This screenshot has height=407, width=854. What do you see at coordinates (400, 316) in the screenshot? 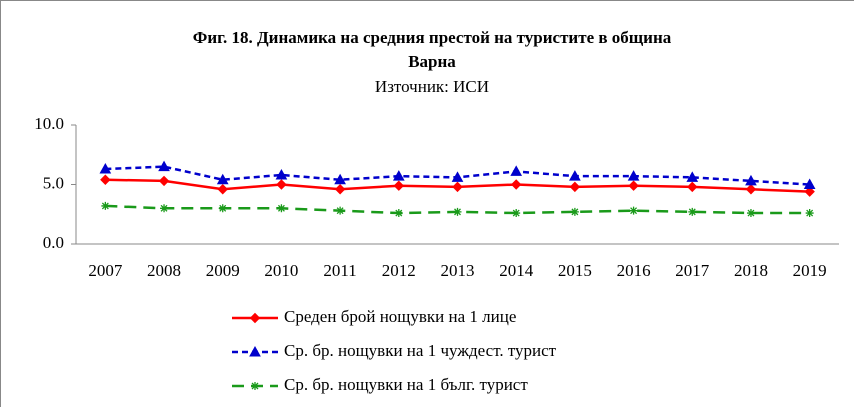
I see `legend-label: Среден брой нощувки на 1 лице` at bounding box center [400, 316].